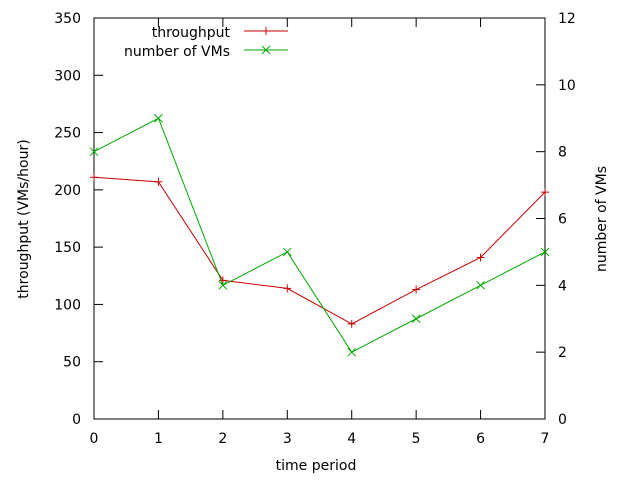 Image resolution: width=640 pixels, height=480 pixels. What do you see at coordinates (602, 219) in the screenshot?
I see `y2-axis-label: number of VMs` at bounding box center [602, 219].